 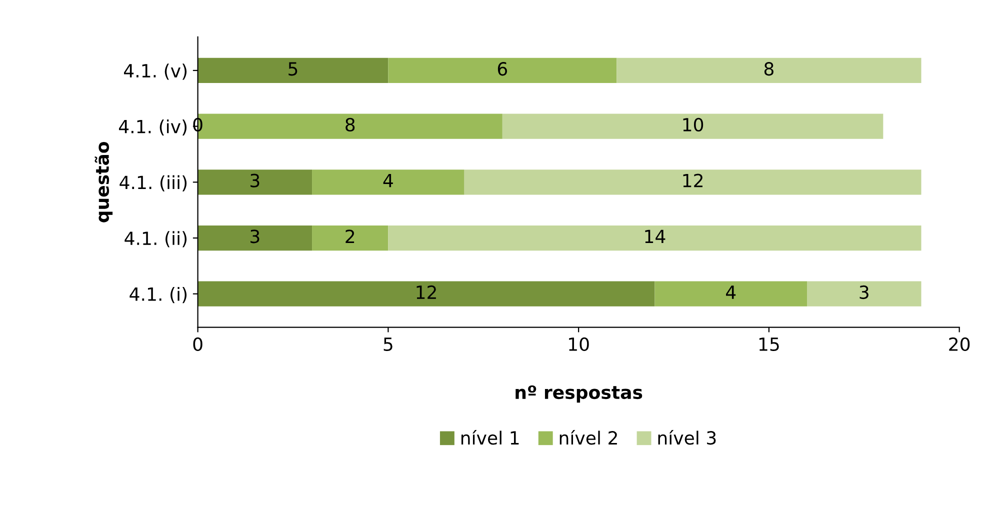 I want to click on x-tick-label: 0, so click(x=197, y=344).